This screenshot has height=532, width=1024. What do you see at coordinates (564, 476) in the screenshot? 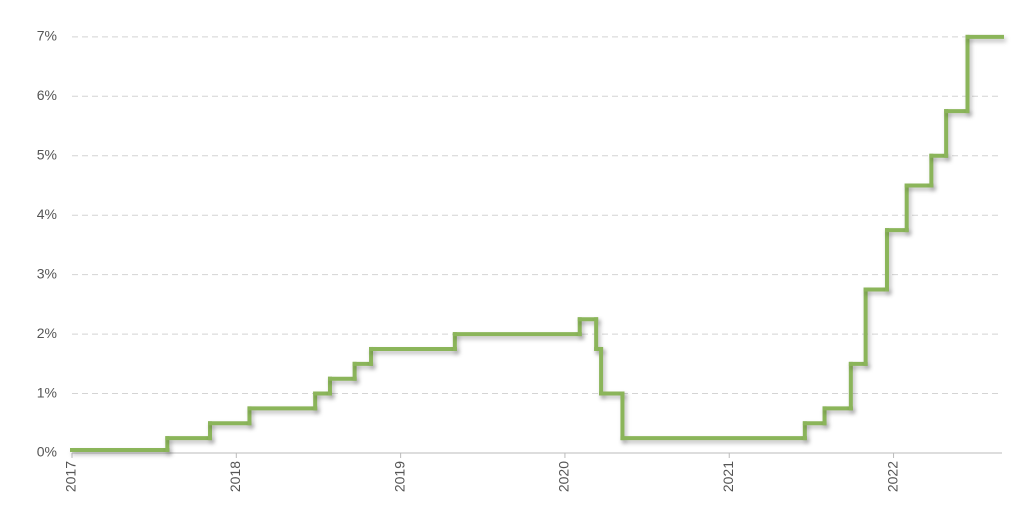
I see `x-tick-label: 2020` at bounding box center [564, 476].